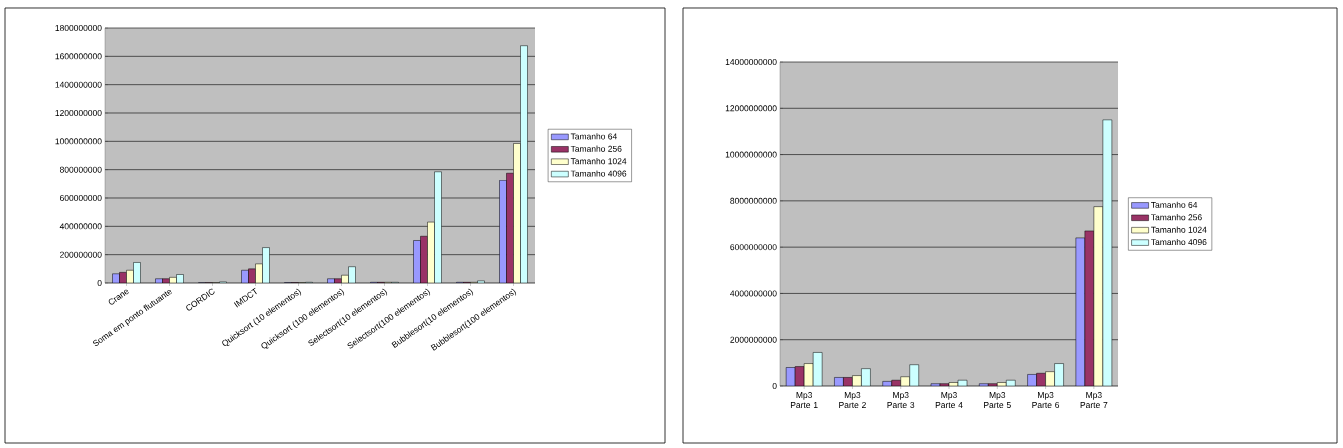 The image size is (1343, 448). Describe the element at coordinates (997, 400) in the screenshot. I see `x-tick-label: Mp3 Parte 5` at that location.